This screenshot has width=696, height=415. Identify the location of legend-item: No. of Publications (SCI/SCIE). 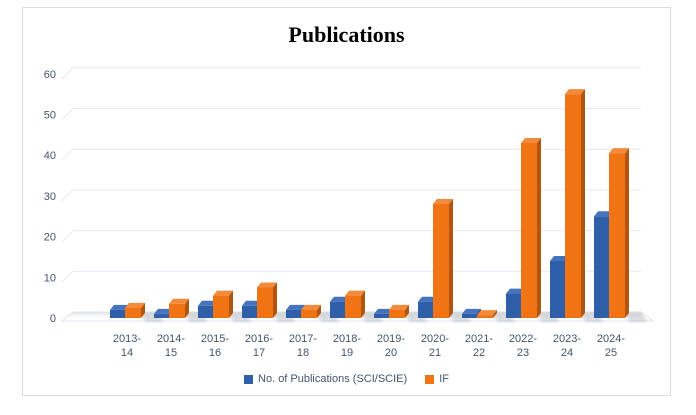
(325, 379).